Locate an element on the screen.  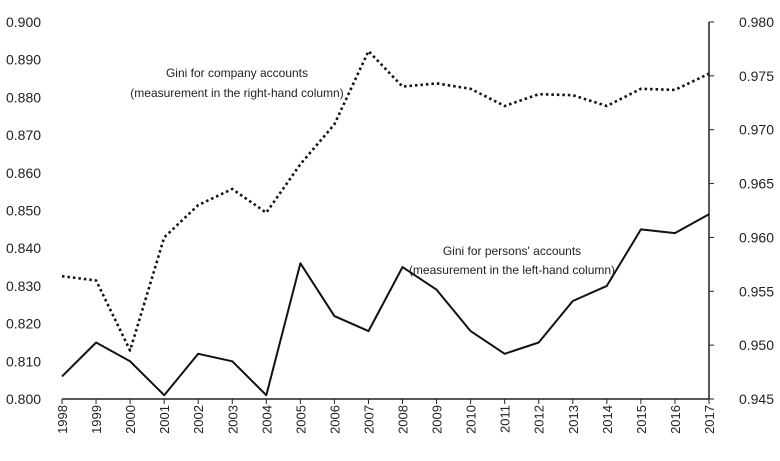
x-tick-label: 1999 is located at coordinates (96, 419).